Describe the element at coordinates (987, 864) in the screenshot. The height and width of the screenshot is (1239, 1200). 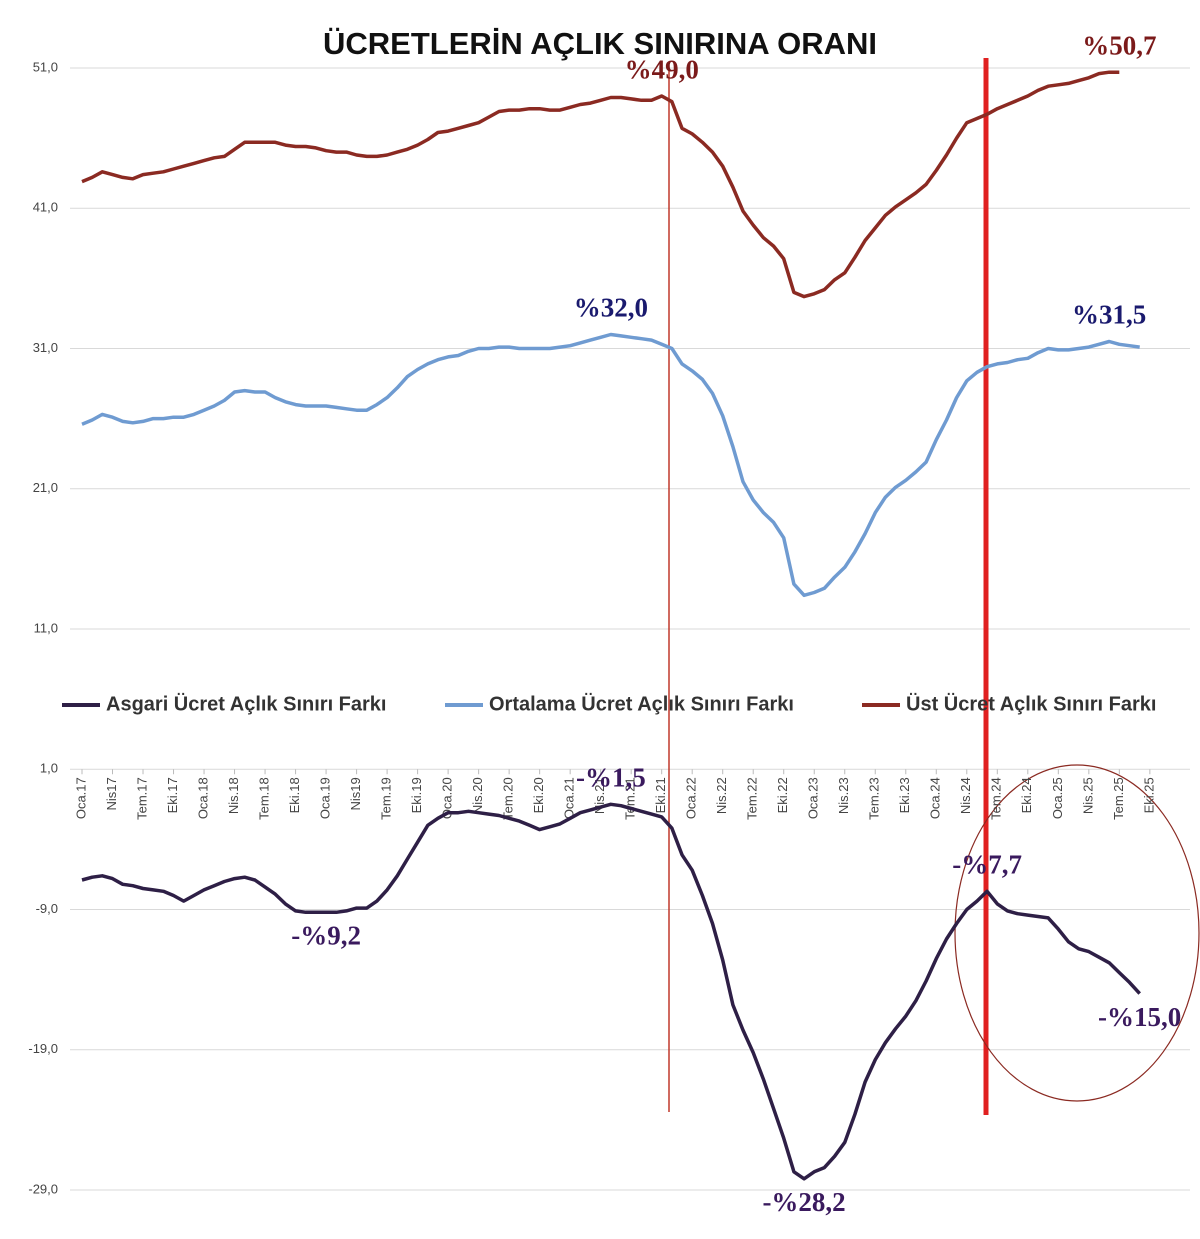
I see `data-label: -%7,7` at that location.